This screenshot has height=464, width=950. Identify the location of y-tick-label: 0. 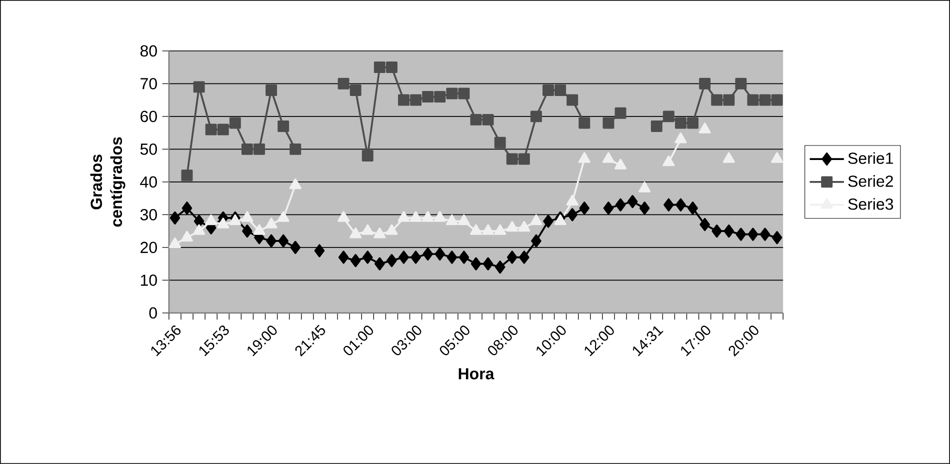
(153, 313).